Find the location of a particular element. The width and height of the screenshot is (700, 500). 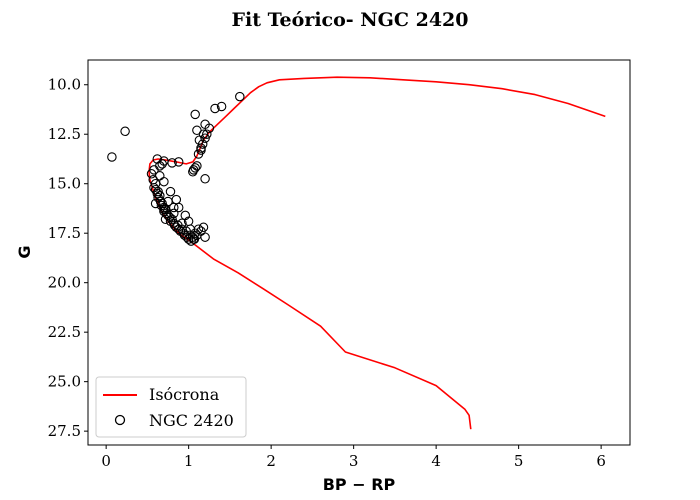

chart-title: Fit Teórico- NGC 2420 is located at coordinates (350, 20).